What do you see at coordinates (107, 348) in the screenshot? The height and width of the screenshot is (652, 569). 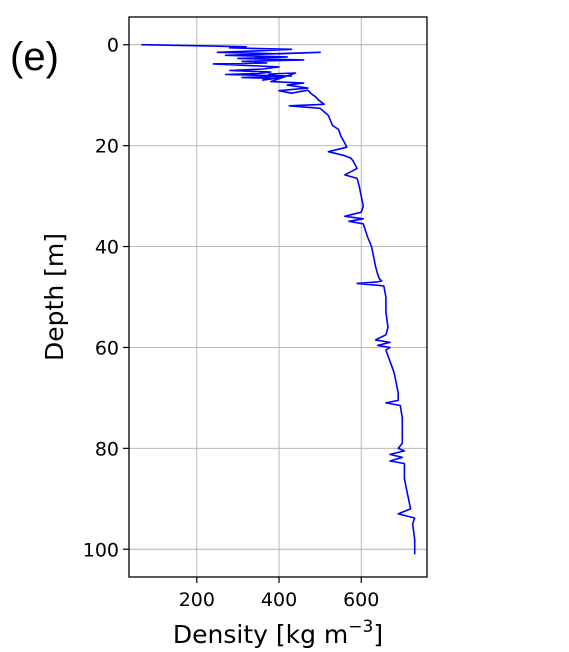 I see `y-tick-label: 60` at bounding box center [107, 348].